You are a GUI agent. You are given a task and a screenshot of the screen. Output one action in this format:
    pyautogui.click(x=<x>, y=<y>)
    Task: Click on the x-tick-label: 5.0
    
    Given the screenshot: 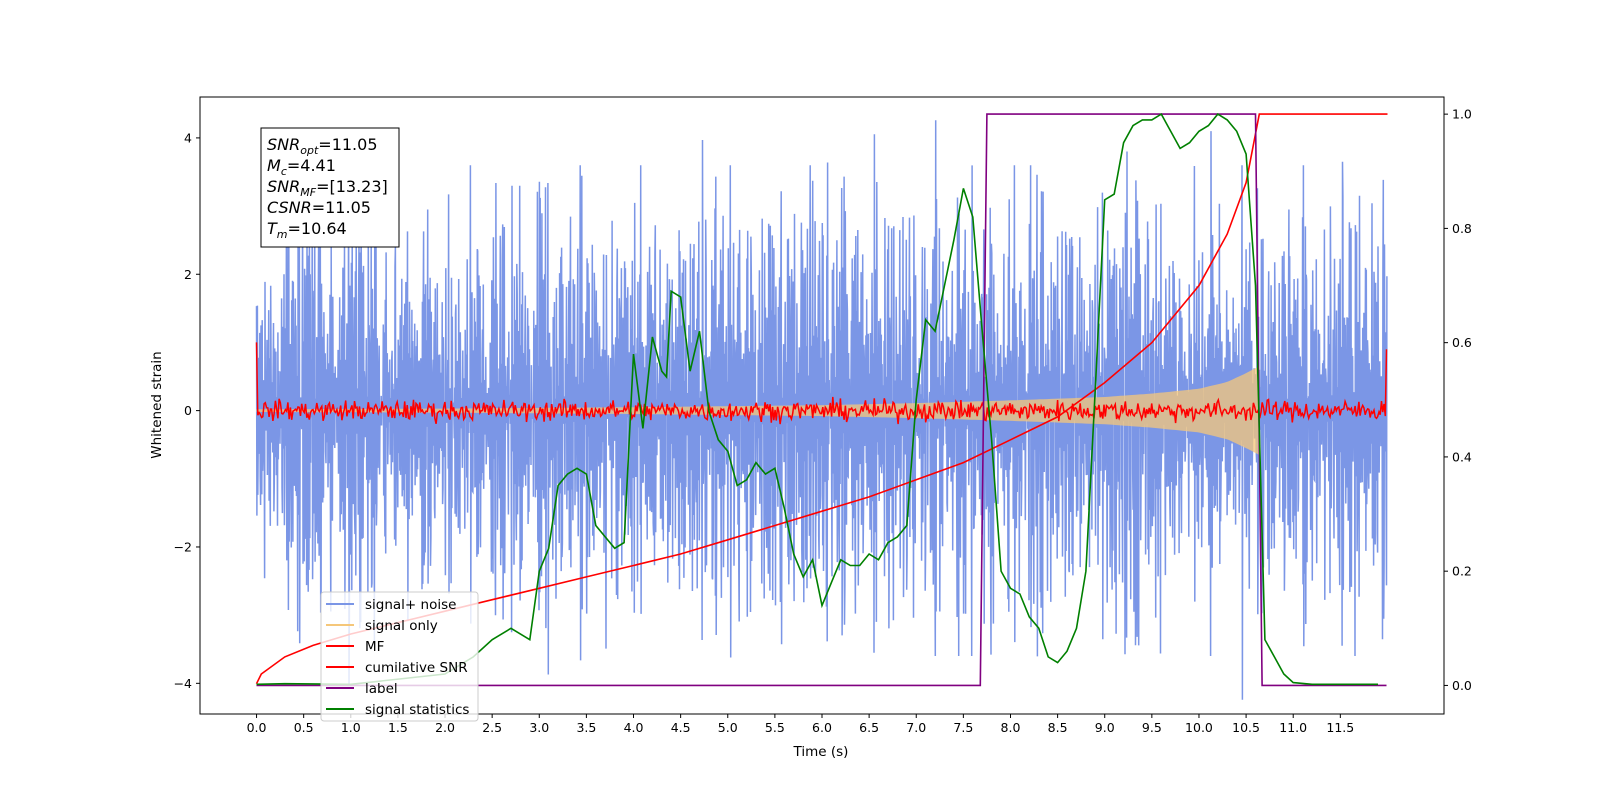 What is the action you would take?
    pyautogui.click(x=728, y=727)
    